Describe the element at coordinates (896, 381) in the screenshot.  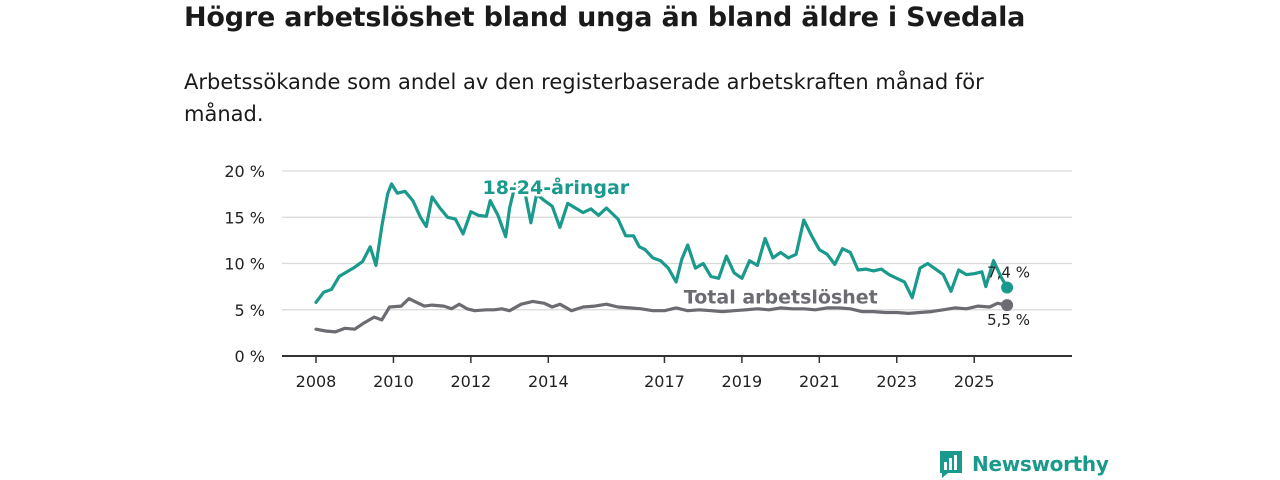
I see `x-tick-label: 2023` at that location.